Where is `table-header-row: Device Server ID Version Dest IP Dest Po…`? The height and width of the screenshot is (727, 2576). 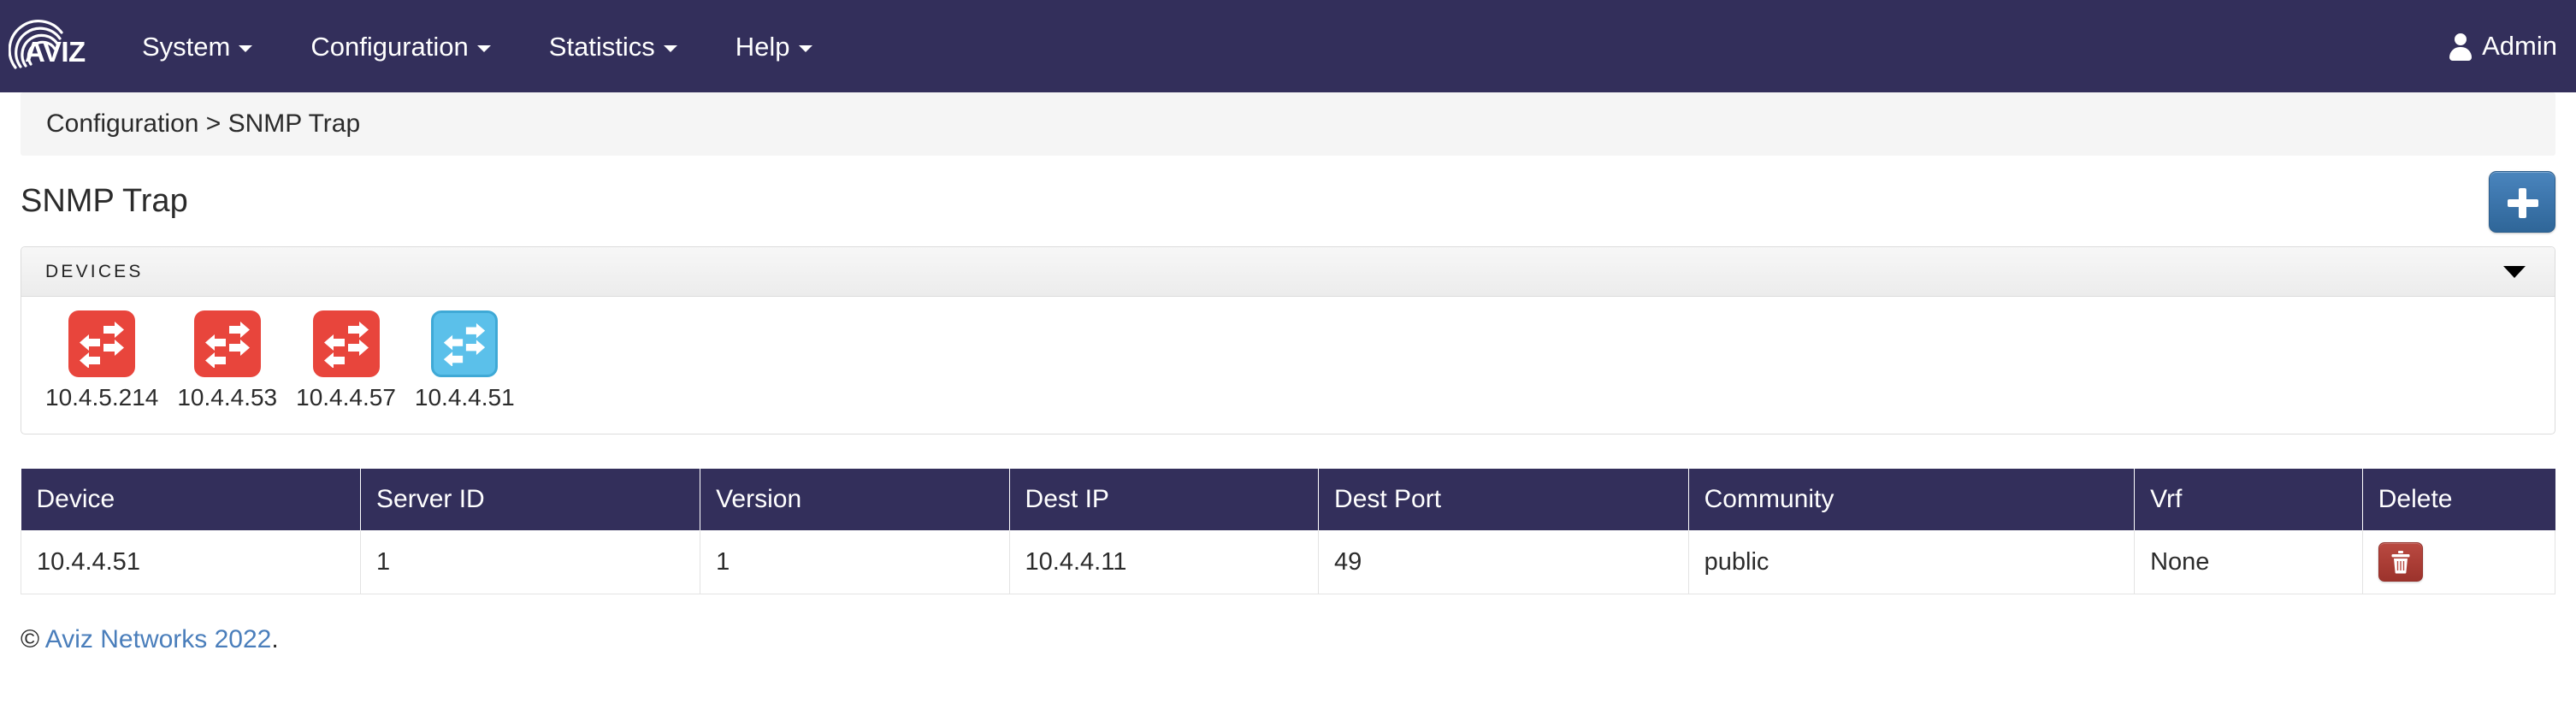
table-header-row: Device Server ID Version Dest IP Dest Po… is located at coordinates (1288, 499).